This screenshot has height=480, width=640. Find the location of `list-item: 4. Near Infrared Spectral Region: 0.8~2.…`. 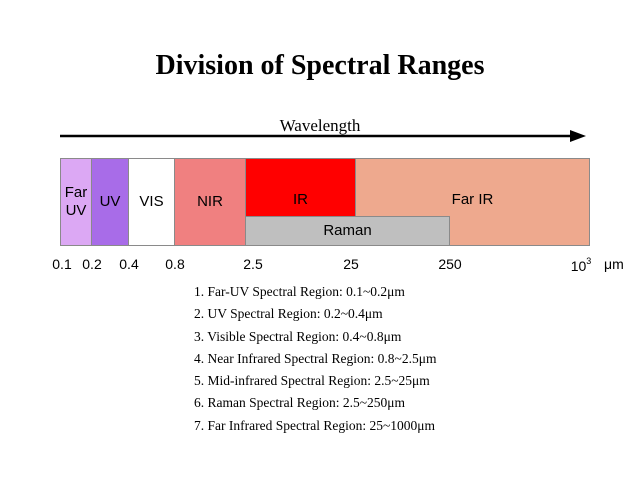

list-item: 4. Near Infrared Spectral Region: 0.8~2.… is located at coordinates (315, 358).